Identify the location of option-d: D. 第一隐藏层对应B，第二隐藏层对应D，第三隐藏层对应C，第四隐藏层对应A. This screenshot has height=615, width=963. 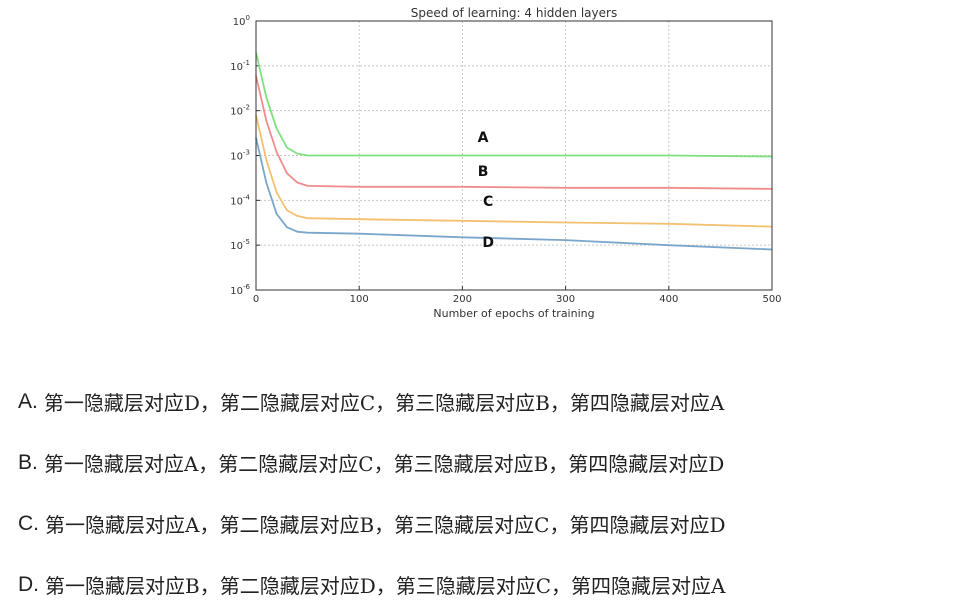
(483, 584).